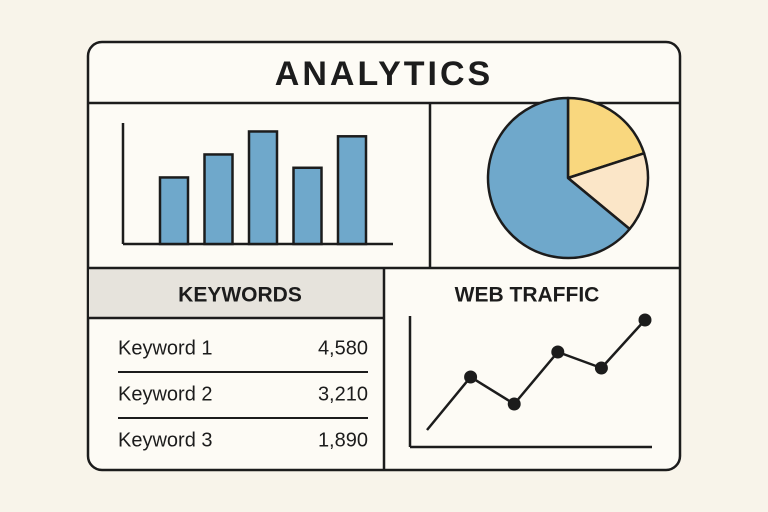 This screenshot has width=768, height=512. What do you see at coordinates (240, 295) in the screenshot?
I see `keywords-title: KEYWORDS` at bounding box center [240, 295].